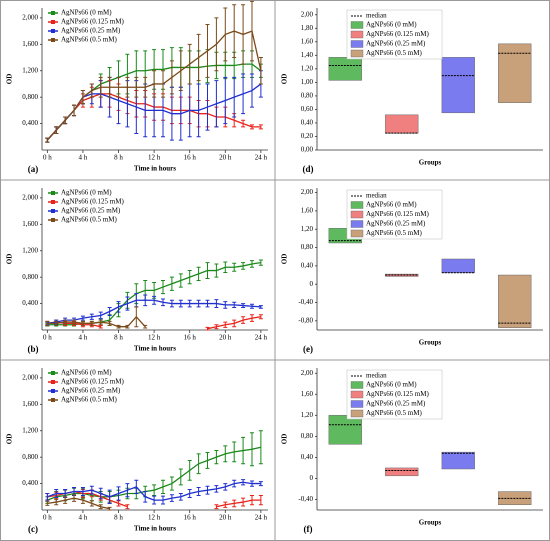  Describe the element at coordinates (305, 302) in the screenshot. I see `y-tick-label: -0,40` at that location.